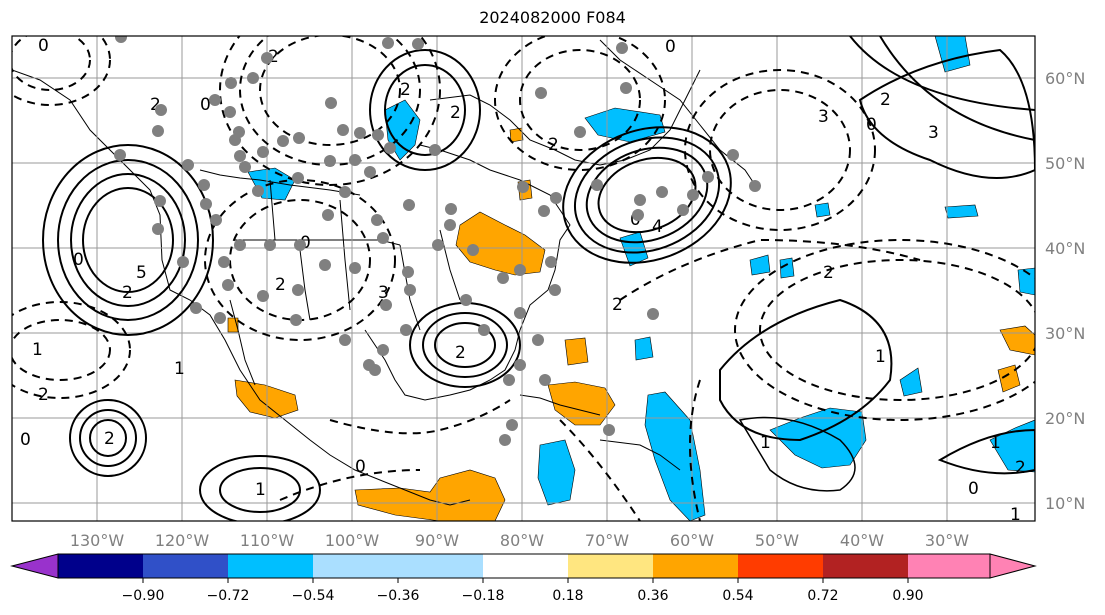 This screenshot has width=1105, height=615. What do you see at coordinates (652, 596) in the screenshot?
I see `colorbar-tick-label: 0.36` at bounding box center [652, 596].